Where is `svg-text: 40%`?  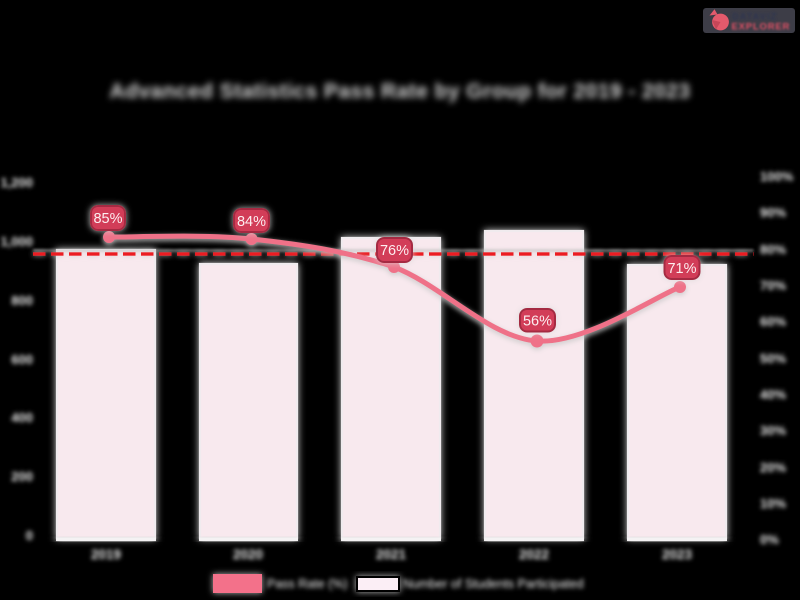
svg-text: 40% is located at coordinates (773, 394).